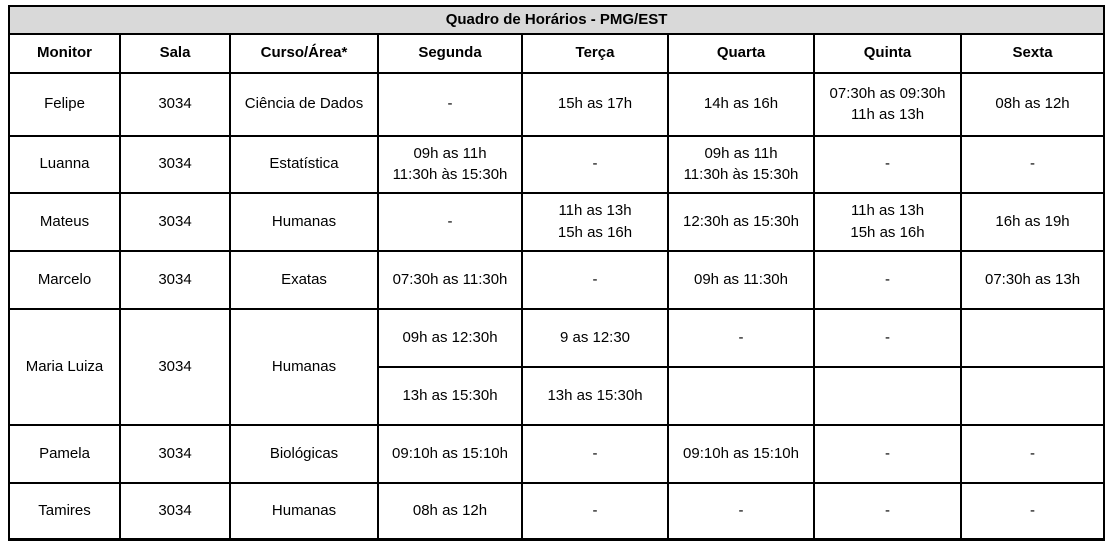 The height and width of the screenshot is (543, 1111). What do you see at coordinates (1032, 279) in the screenshot?
I see `cell-sexta: 07:30h as 13h` at bounding box center [1032, 279].